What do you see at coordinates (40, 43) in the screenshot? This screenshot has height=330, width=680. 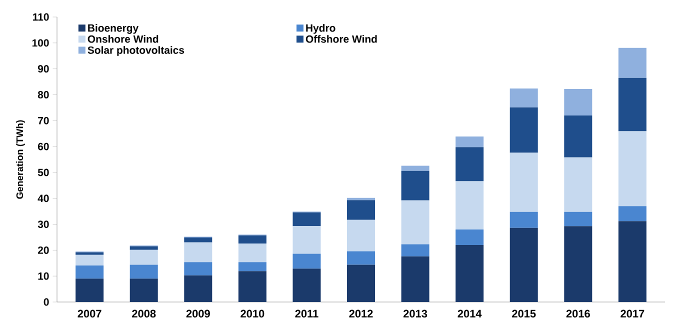 I see `y-tick-label: 100` at bounding box center [40, 43].